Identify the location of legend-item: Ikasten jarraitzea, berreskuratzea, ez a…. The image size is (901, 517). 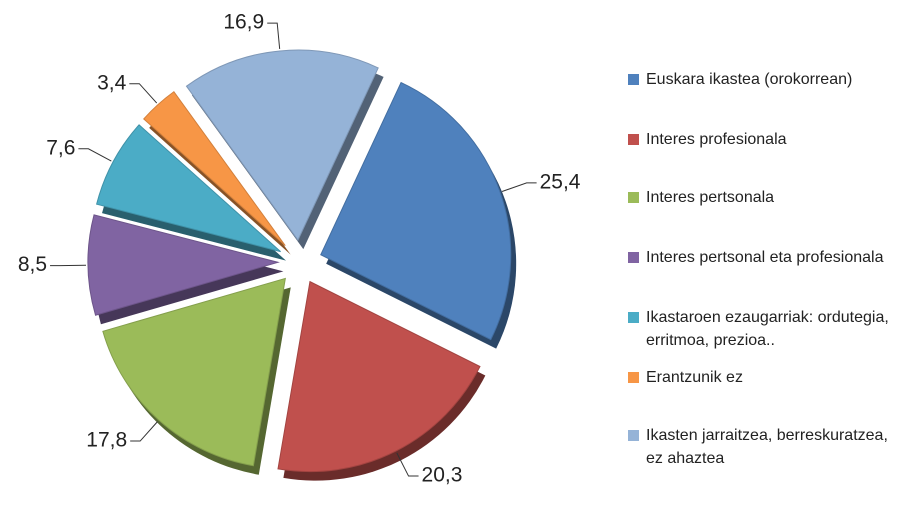
(763, 447).